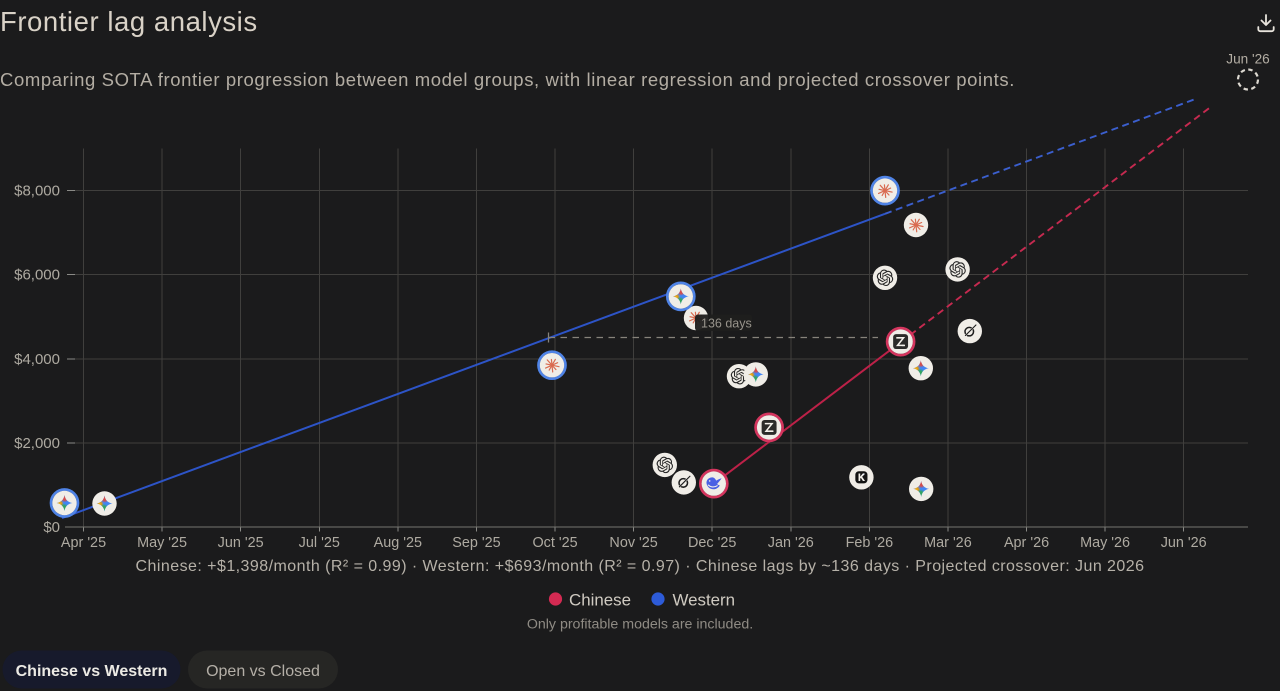  Describe the element at coordinates (398, 543) in the screenshot. I see `svg-text: Aug '25` at that location.